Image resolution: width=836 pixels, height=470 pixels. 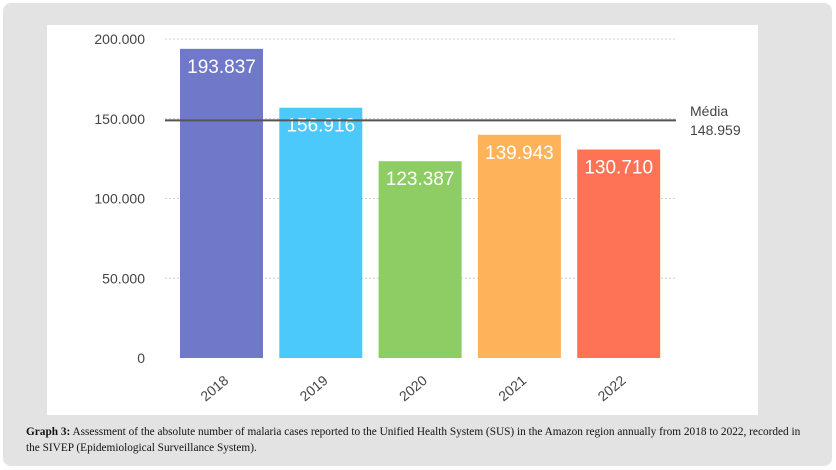 What do you see at coordinates (320, 126) in the screenshot?
I see `bar-value-label: 156.916` at bounding box center [320, 126].